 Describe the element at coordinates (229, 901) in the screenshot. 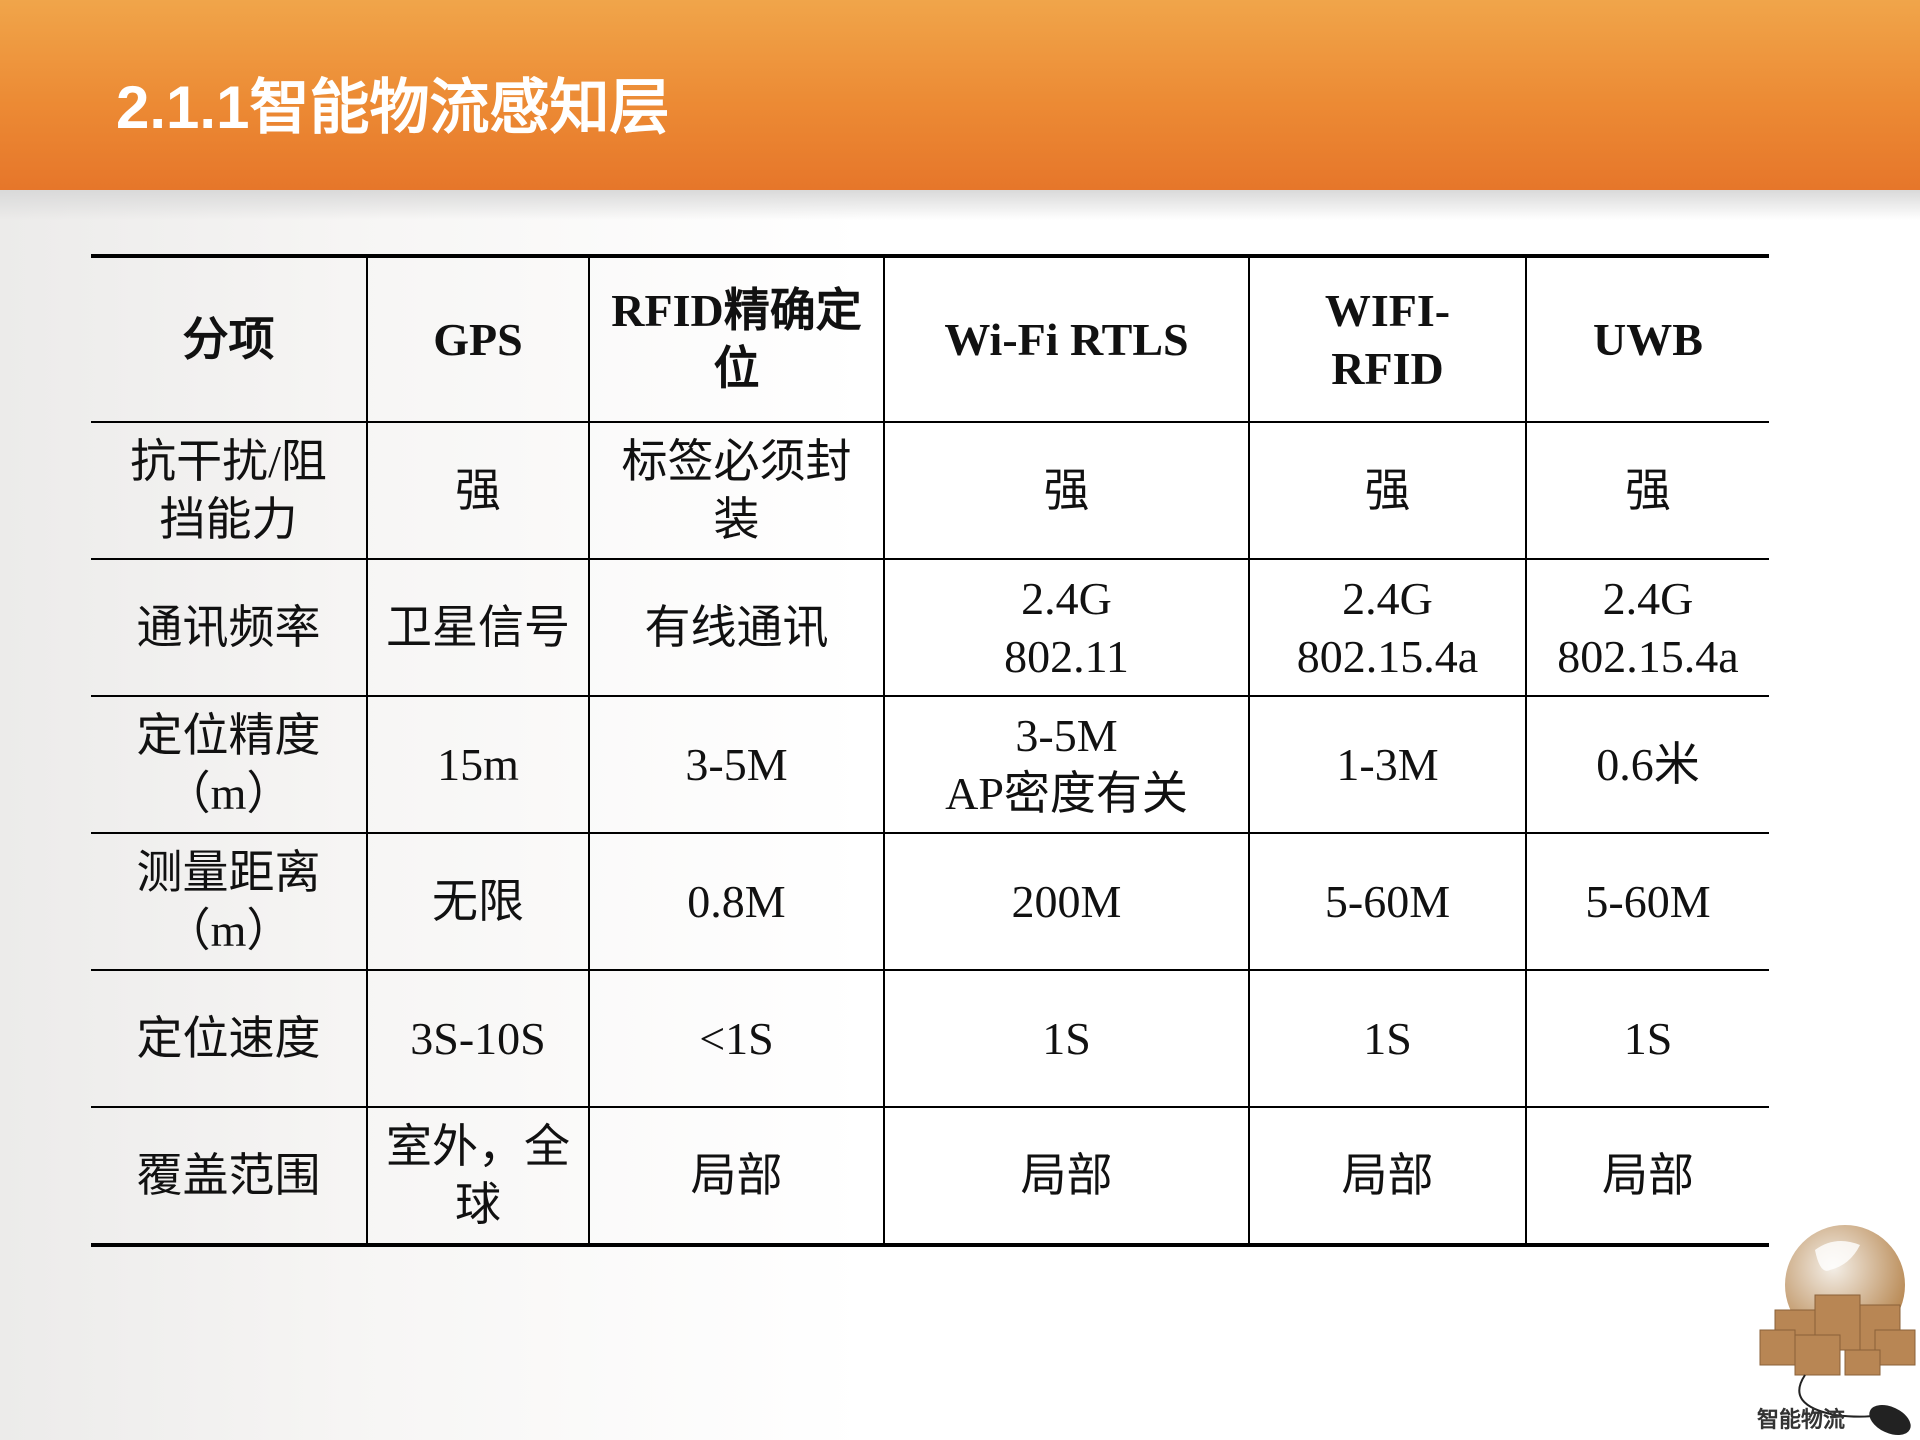

I see `row-label-cell: 测量距离 （m）` at that location.